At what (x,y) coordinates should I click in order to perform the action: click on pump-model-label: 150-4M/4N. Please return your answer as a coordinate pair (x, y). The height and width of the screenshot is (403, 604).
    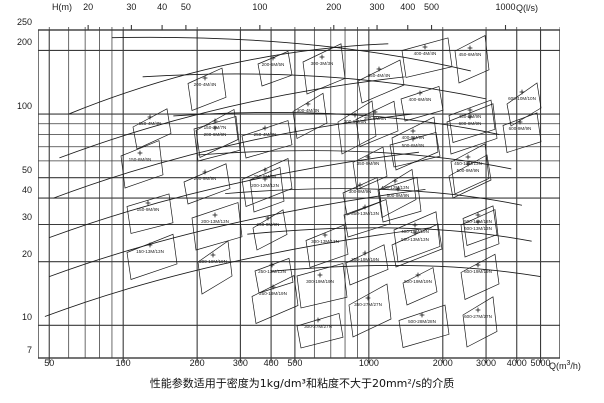
    Looking at the image, I should click on (150, 123).